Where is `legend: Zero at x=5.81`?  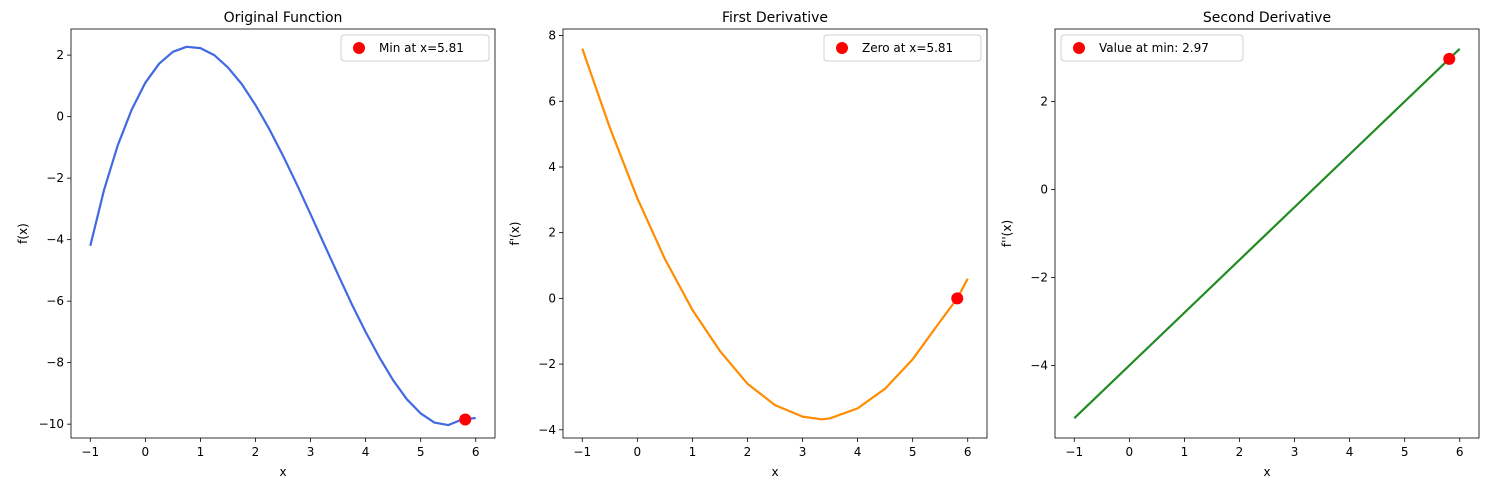 legend: Zero at x=5.81 is located at coordinates (902, 48).